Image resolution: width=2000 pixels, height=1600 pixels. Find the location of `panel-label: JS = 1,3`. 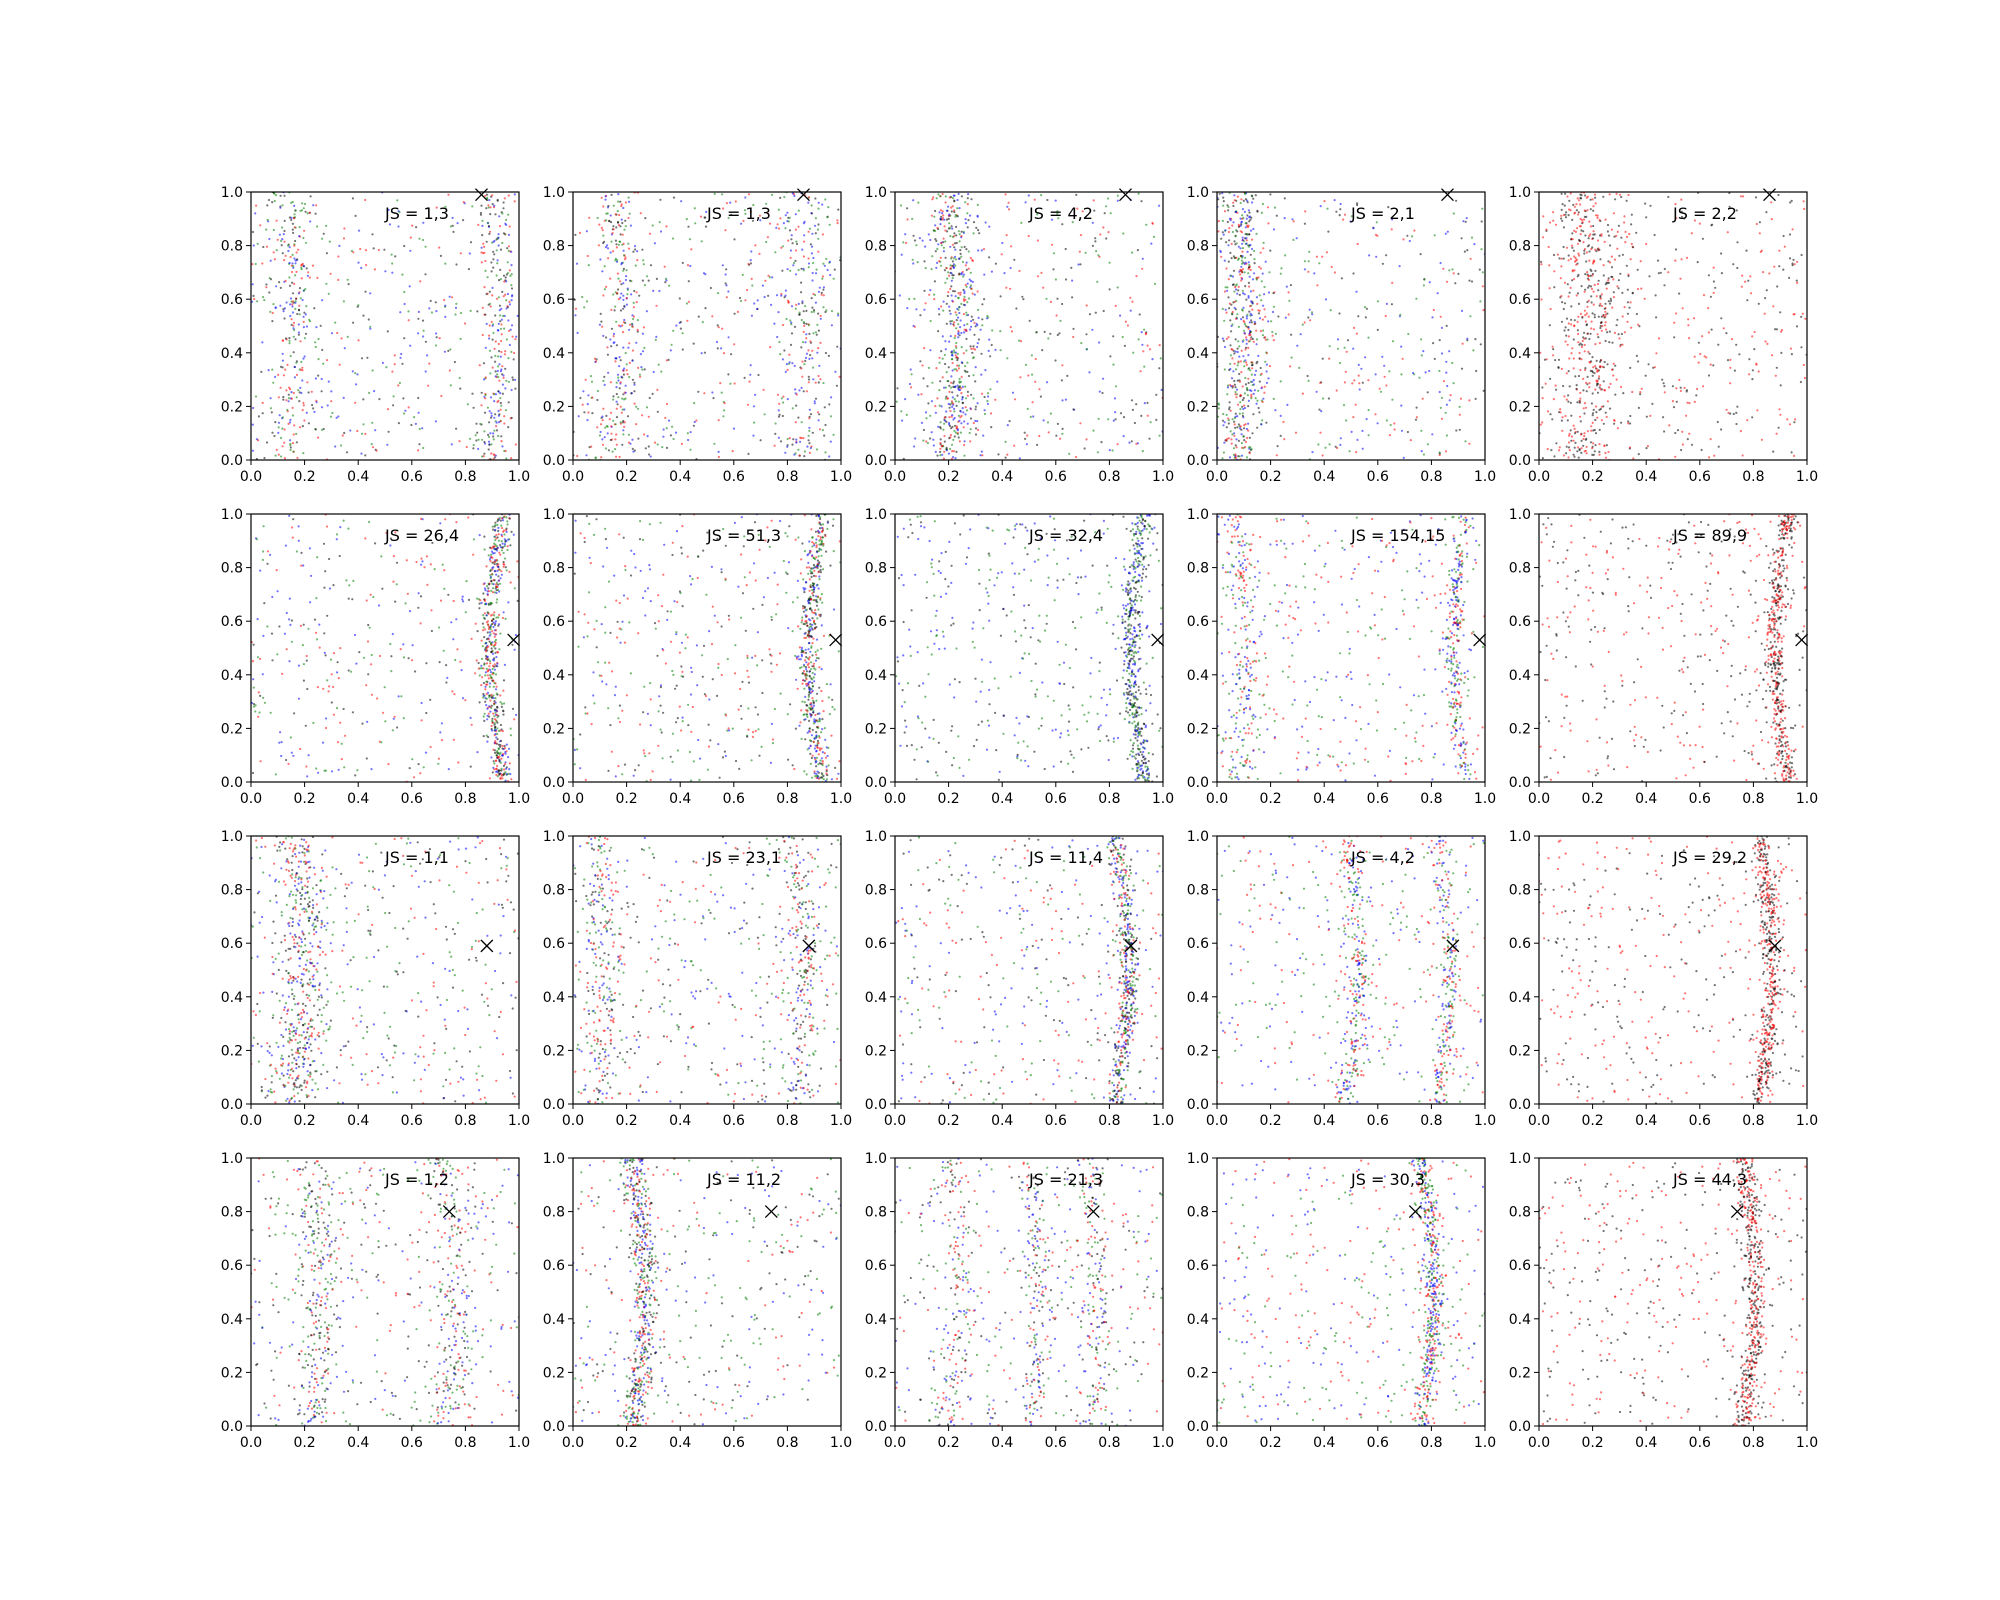

panel-label: JS = 1,3 is located at coordinates (416, 213).